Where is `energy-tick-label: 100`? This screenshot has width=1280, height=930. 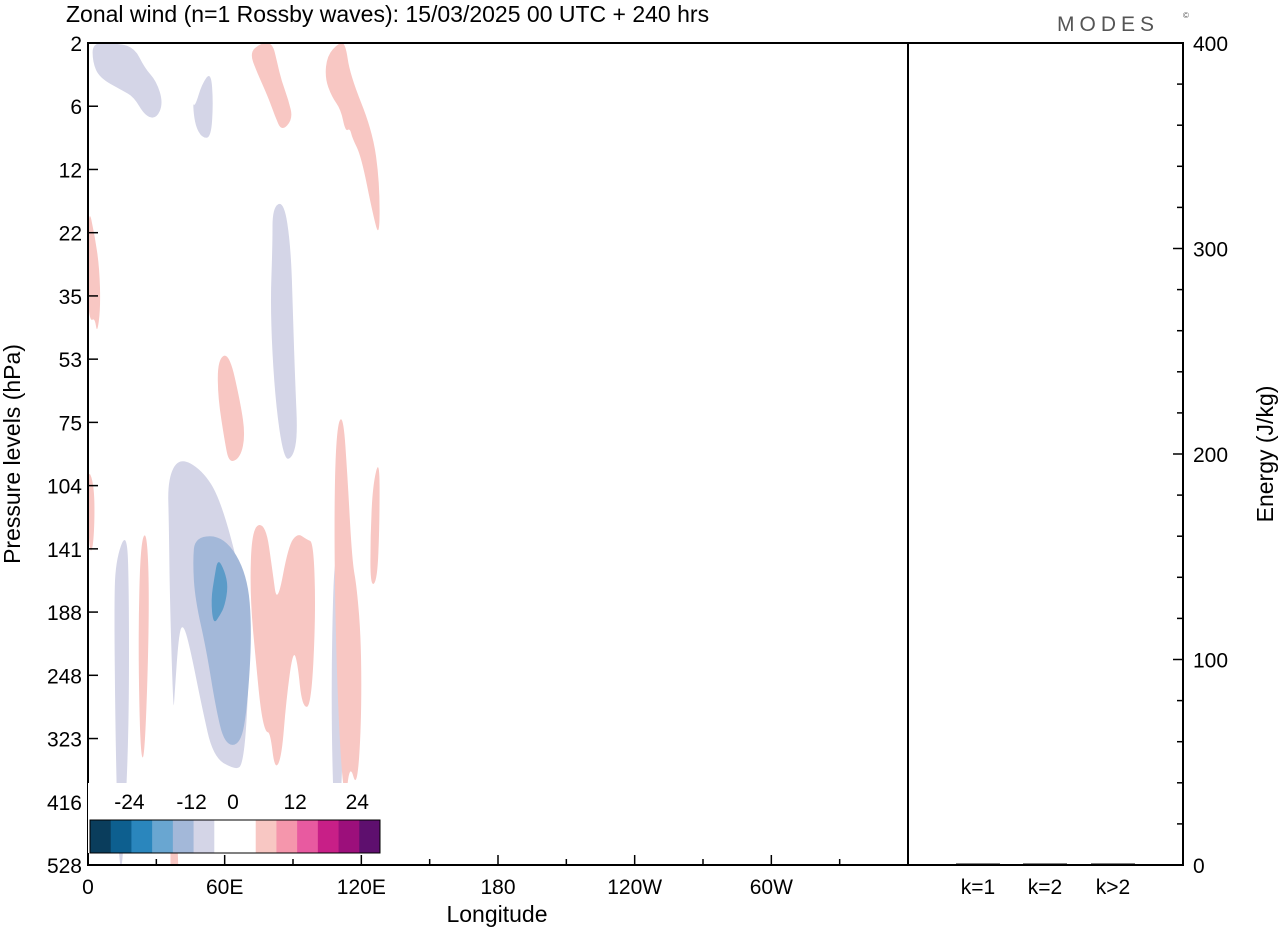
energy-tick-label: 100 is located at coordinates (1210, 661).